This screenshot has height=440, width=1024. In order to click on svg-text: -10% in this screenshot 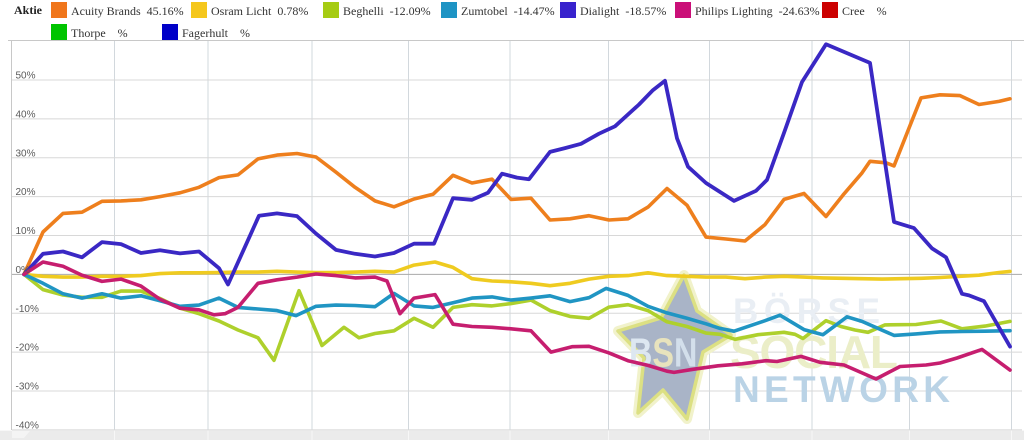, I will do `click(27, 309)`.